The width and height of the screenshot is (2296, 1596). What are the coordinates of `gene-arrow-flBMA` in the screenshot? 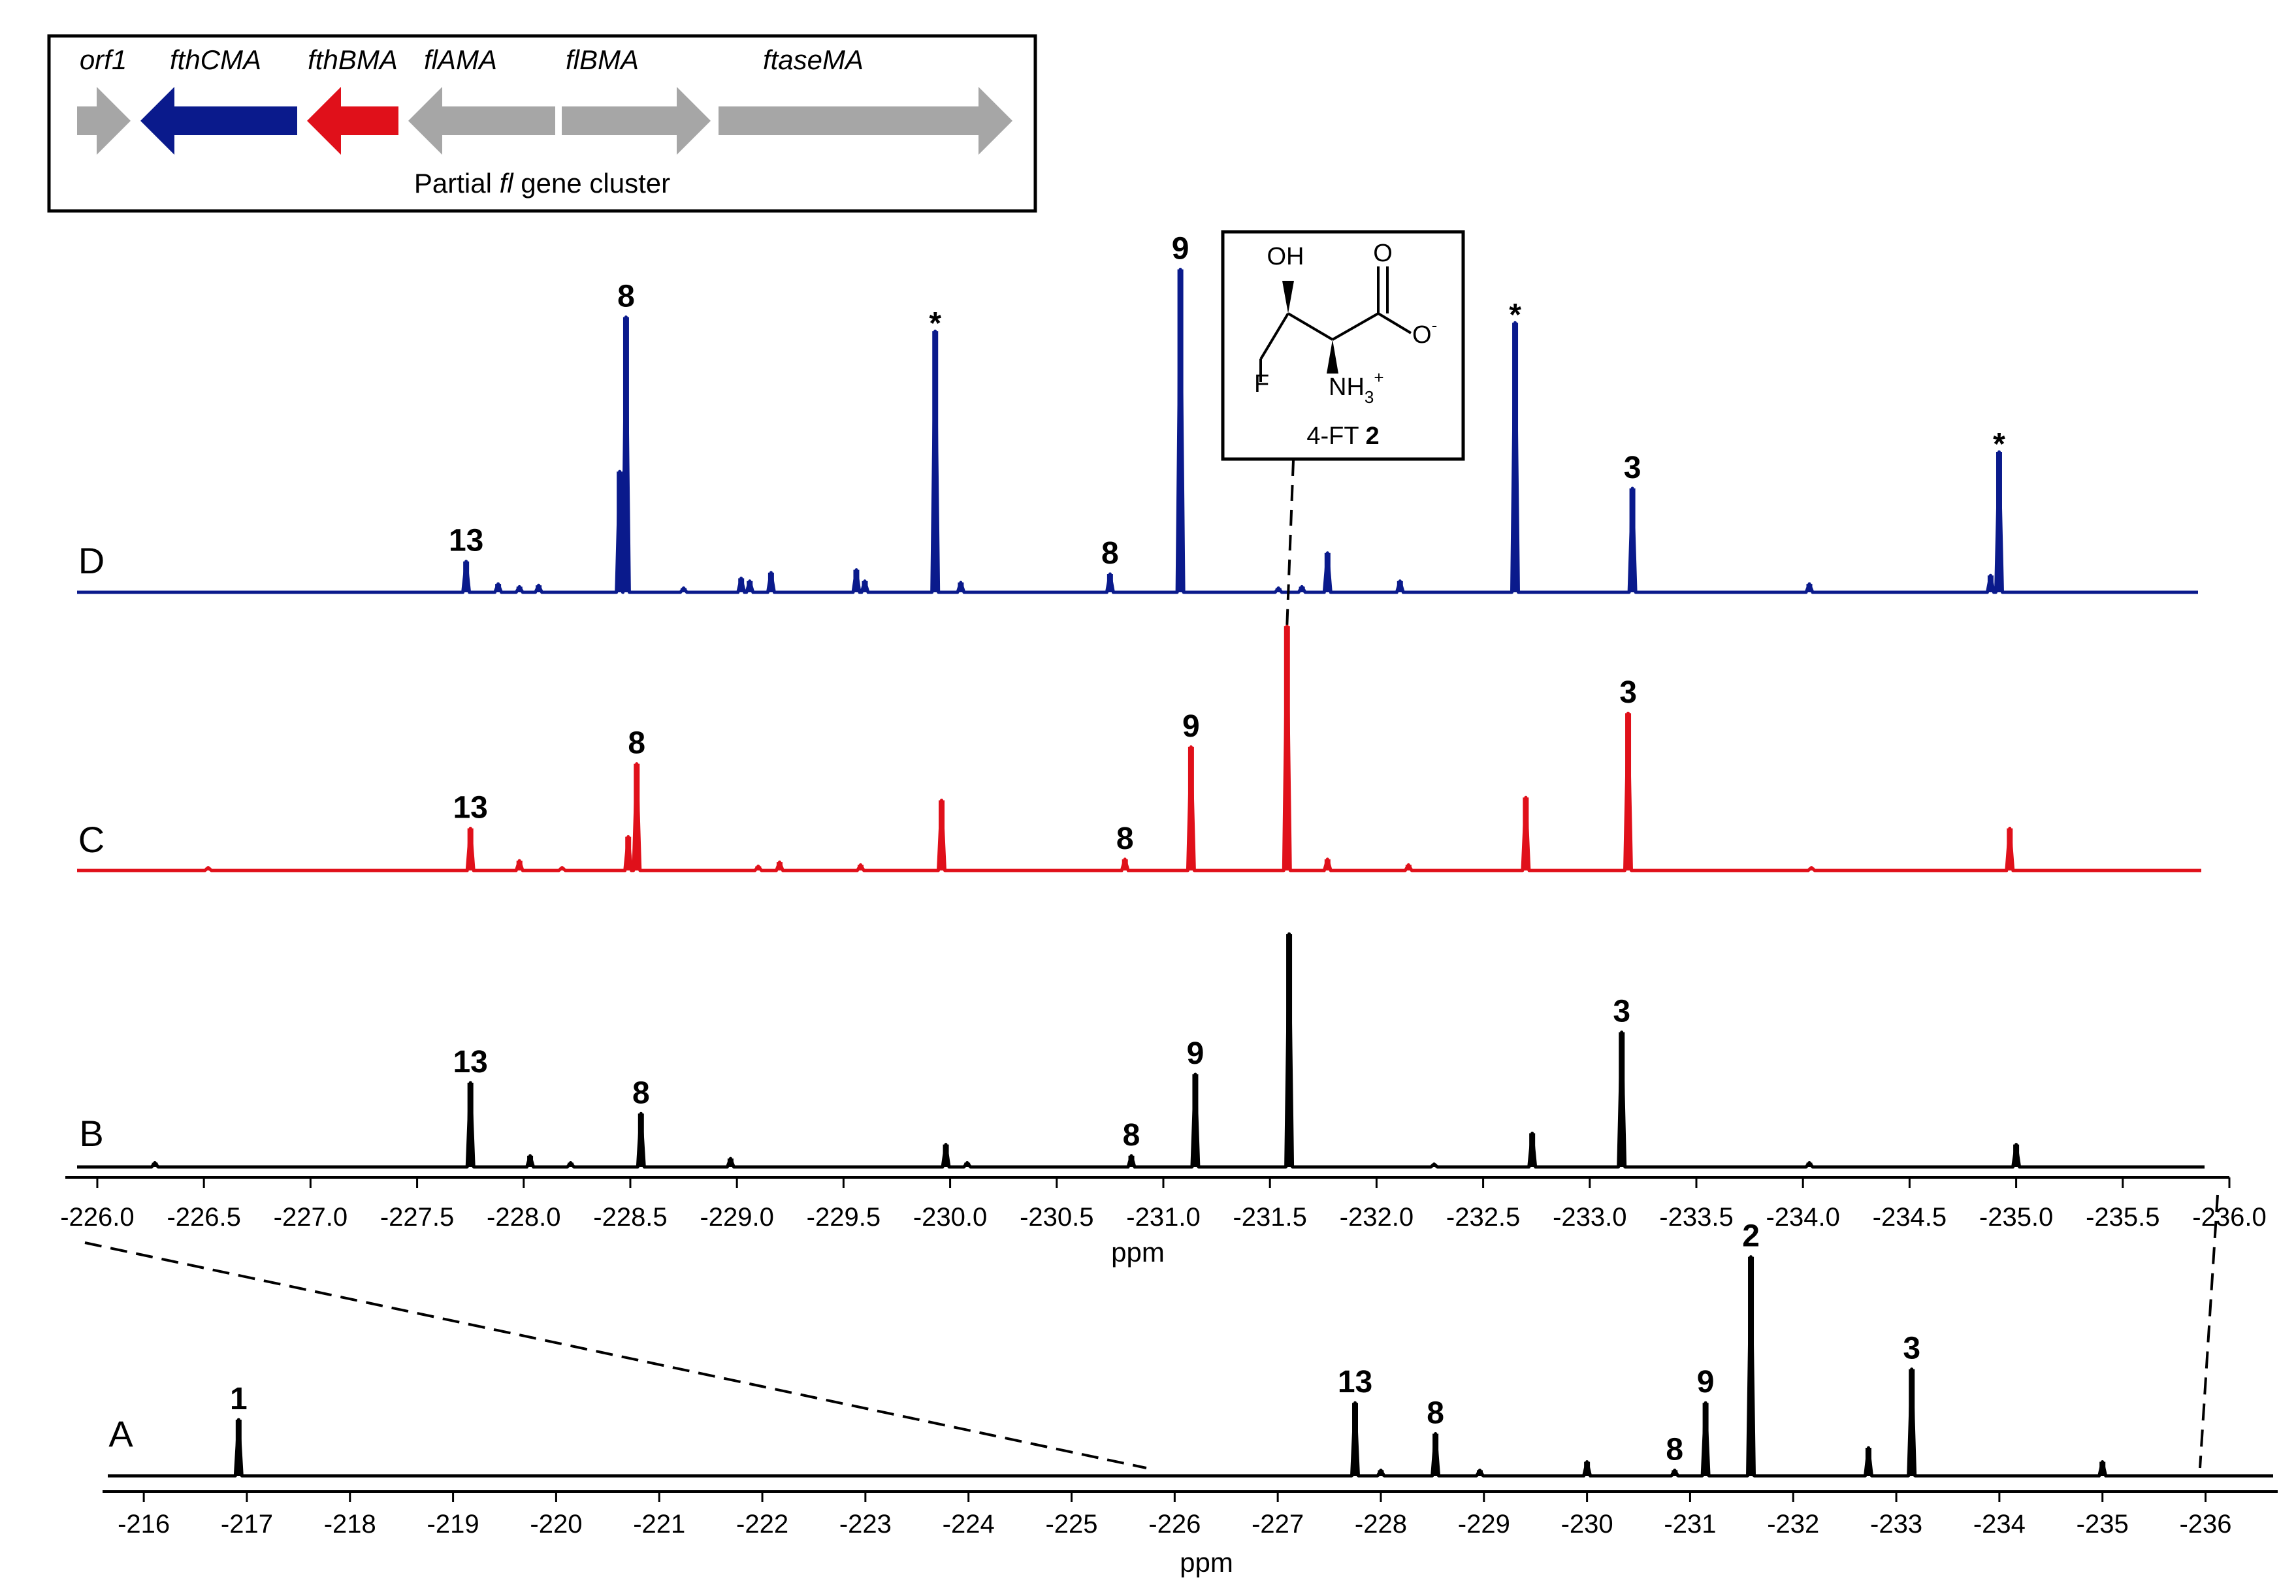 It's located at (636, 121).